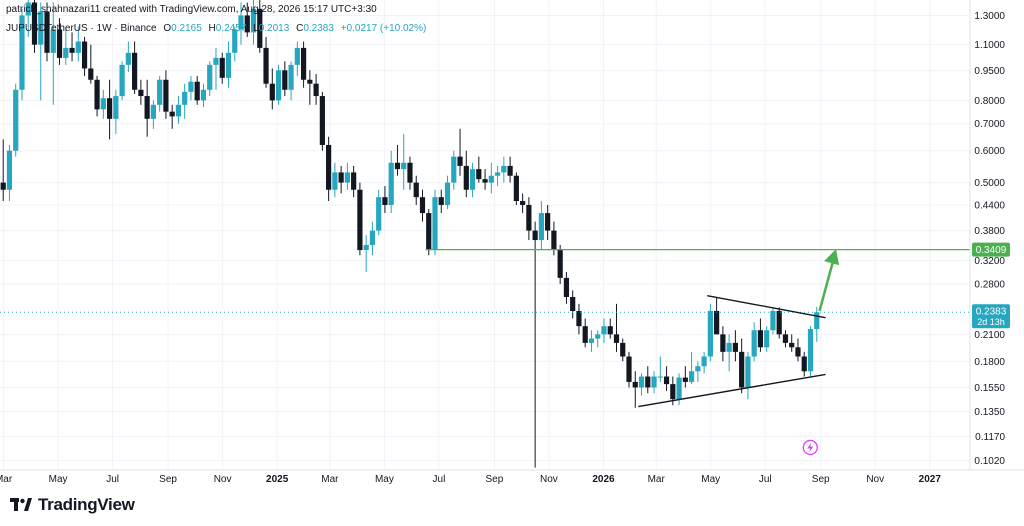 This screenshot has height=526, width=1024. I want to click on y-tick-label: 1.1000, so click(989, 45).